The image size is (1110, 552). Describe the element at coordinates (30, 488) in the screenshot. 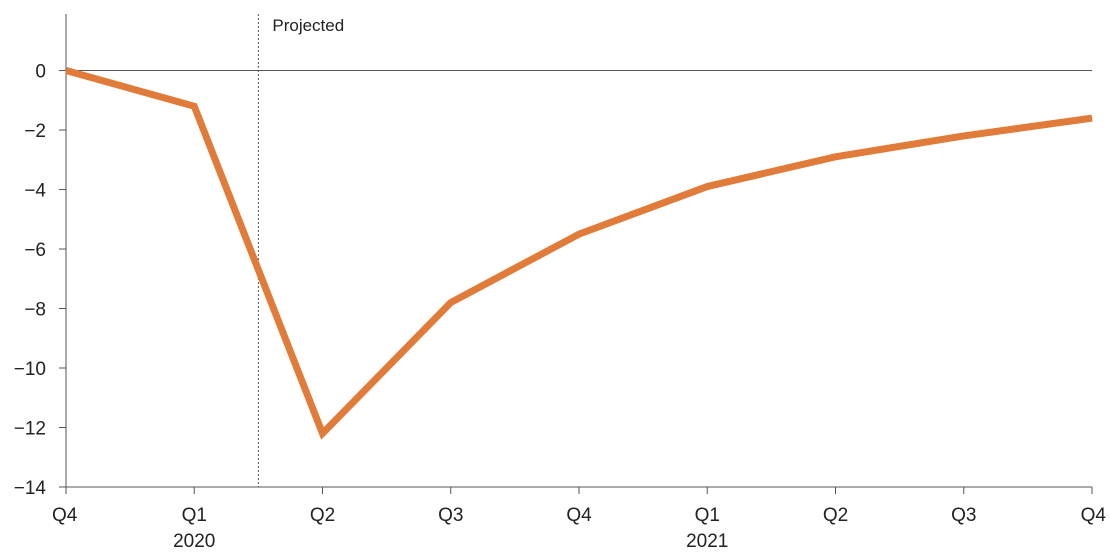

I see `y-tick-label: −14` at that location.